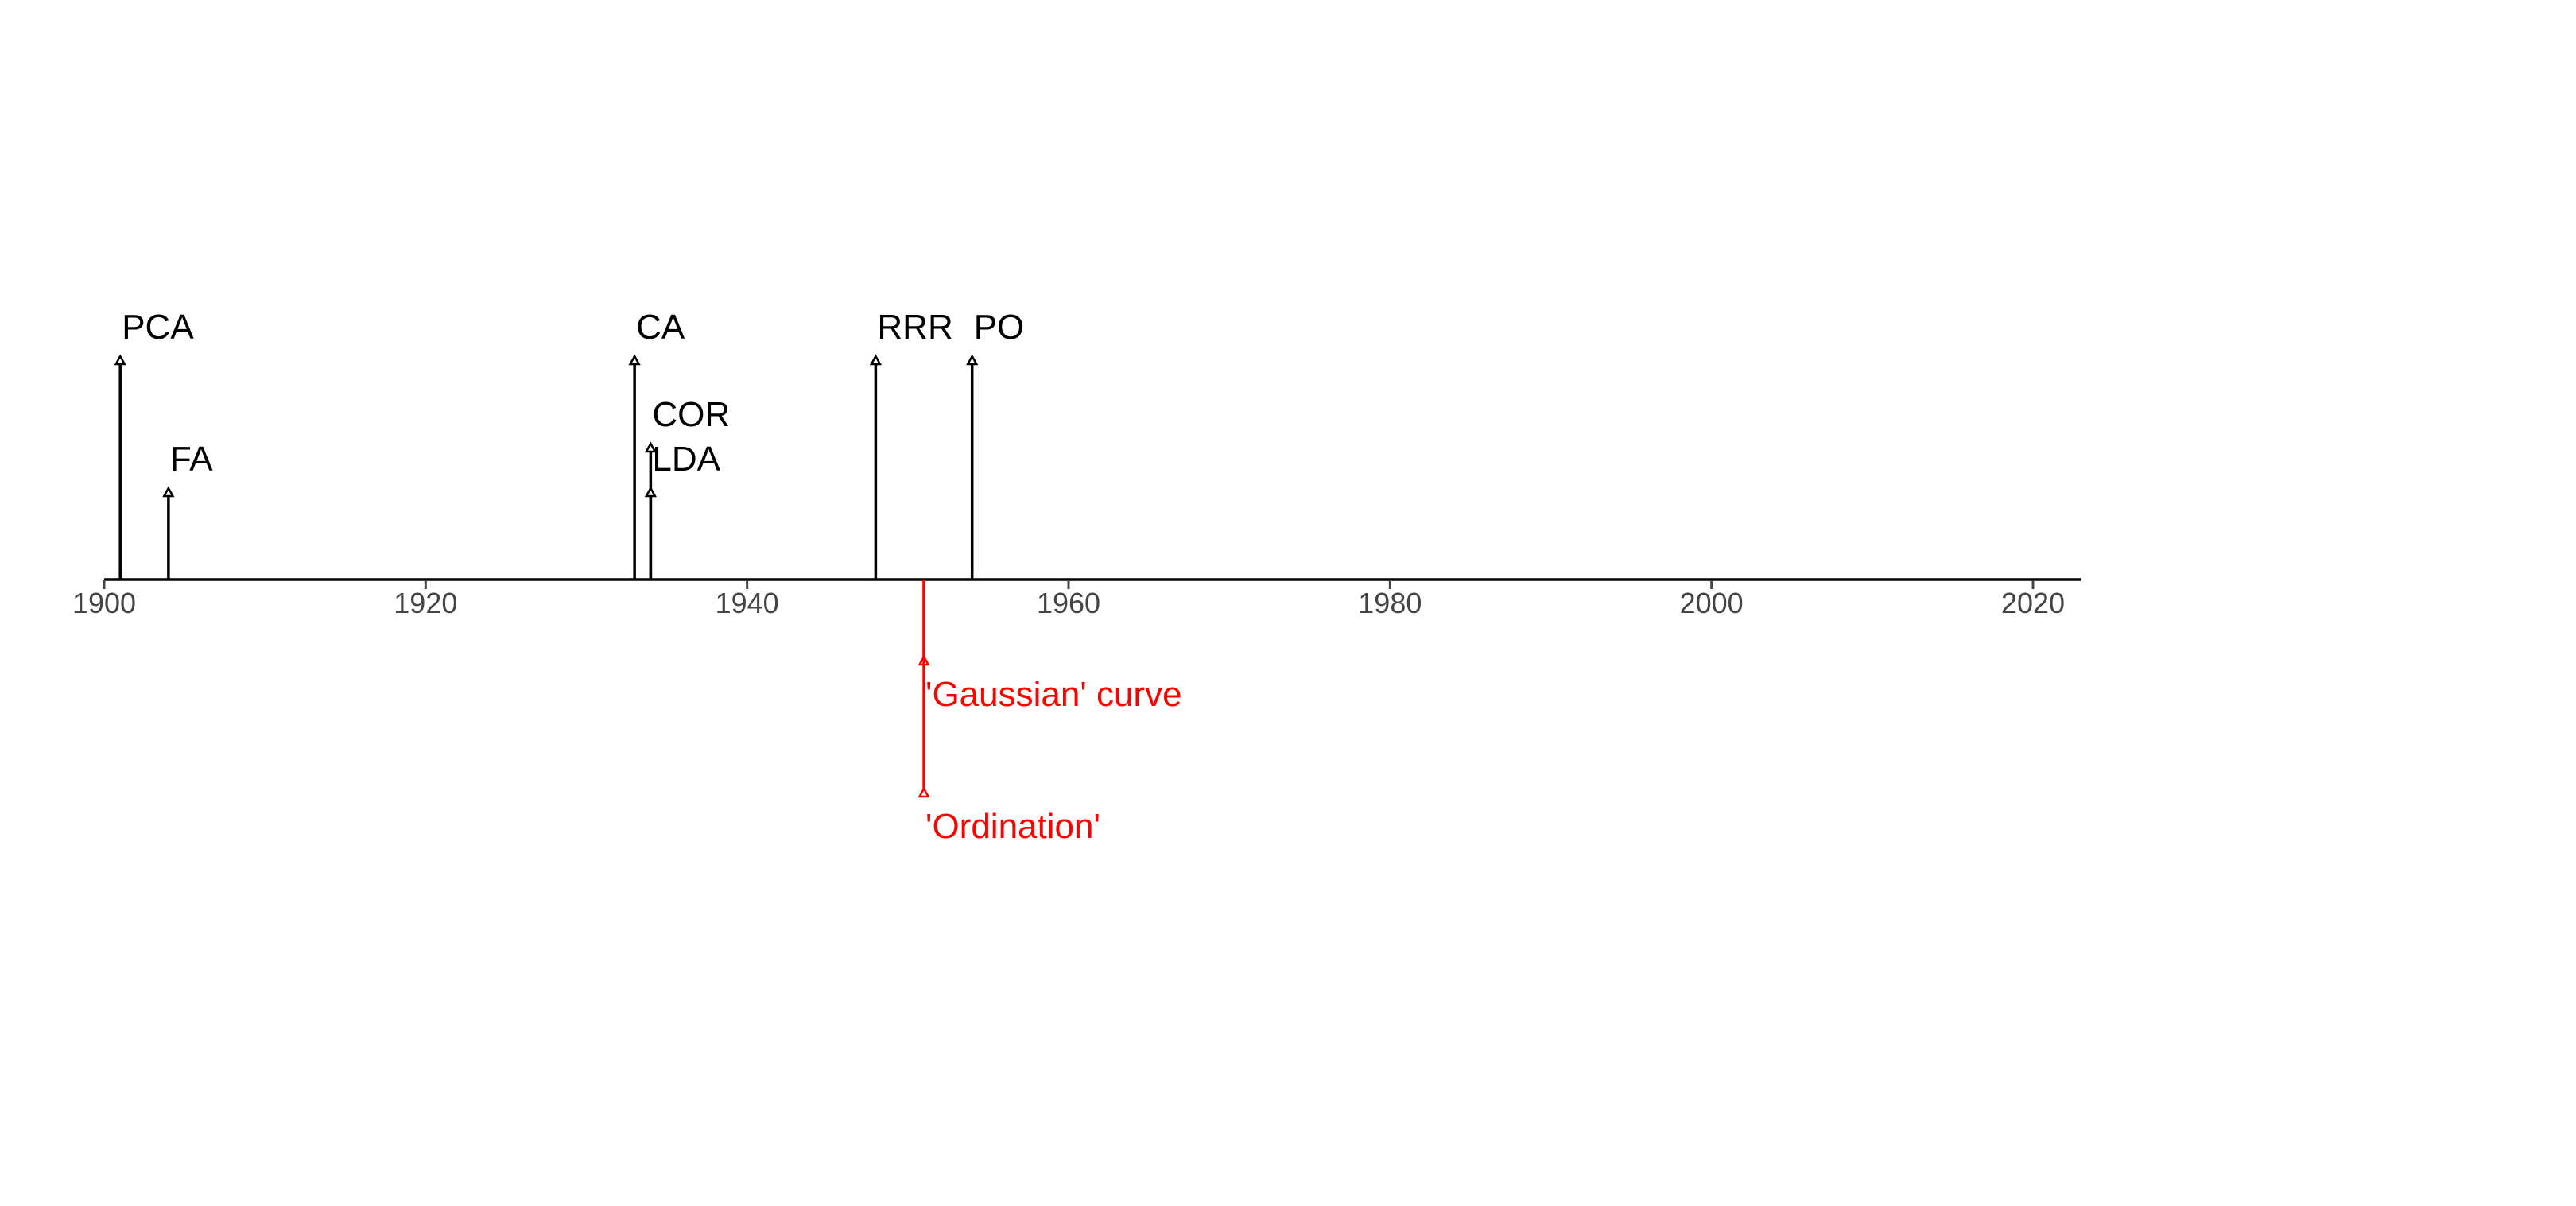  What do you see at coordinates (1712, 603) in the screenshot?
I see `x-tick-label: 2000` at bounding box center [1712, 603].